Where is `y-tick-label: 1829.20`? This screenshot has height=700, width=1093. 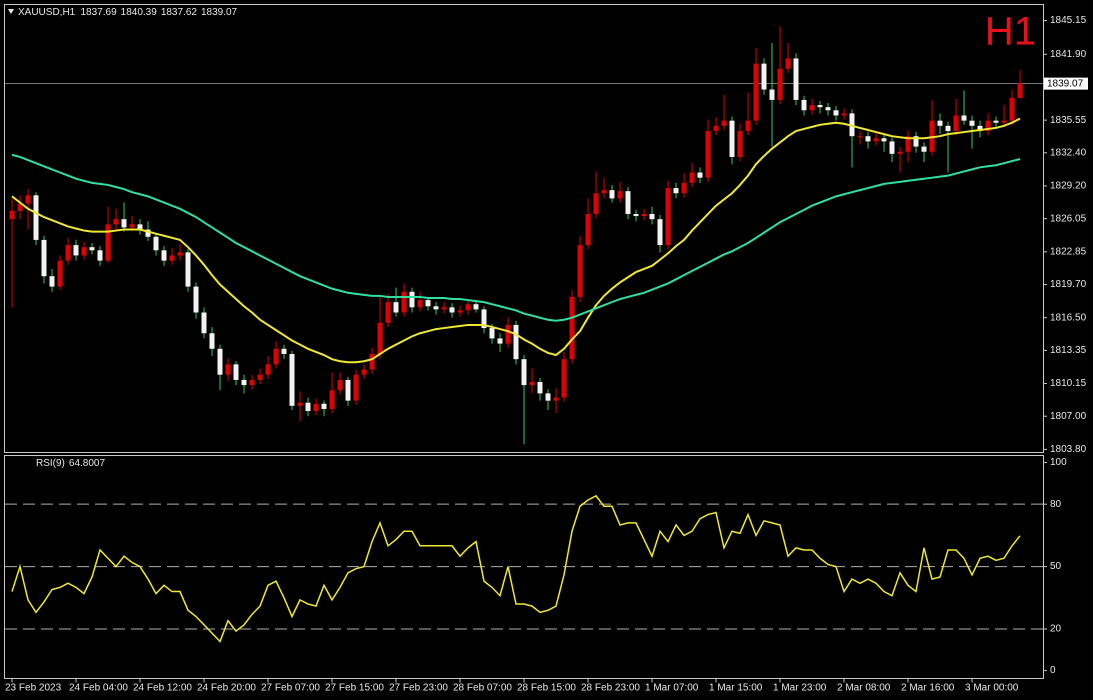 y-tick-label: 1829.20 is located at coordinates (1068, 186).